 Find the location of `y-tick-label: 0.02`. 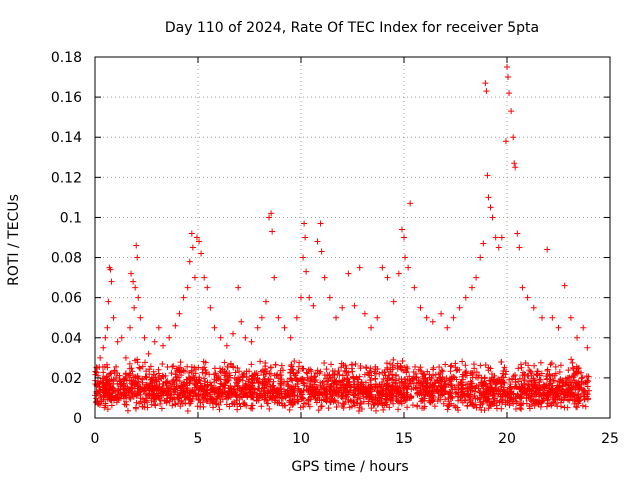

y-tick-label: 0.02 is located at coordinates (66, 379).